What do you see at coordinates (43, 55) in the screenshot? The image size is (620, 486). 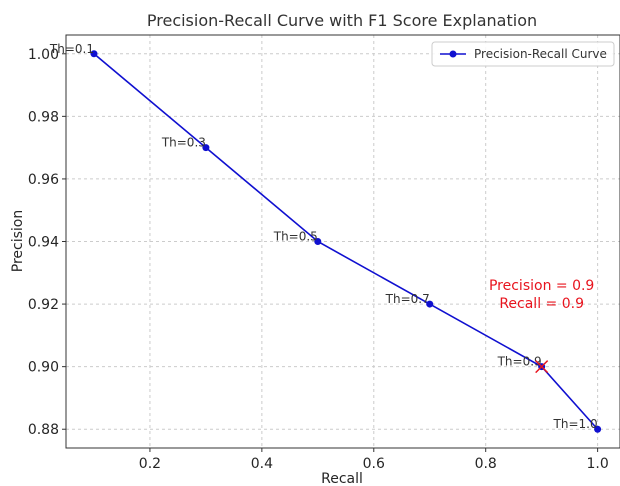 I see `y-tick-label: 1.00` at bounding box center [43, 55].